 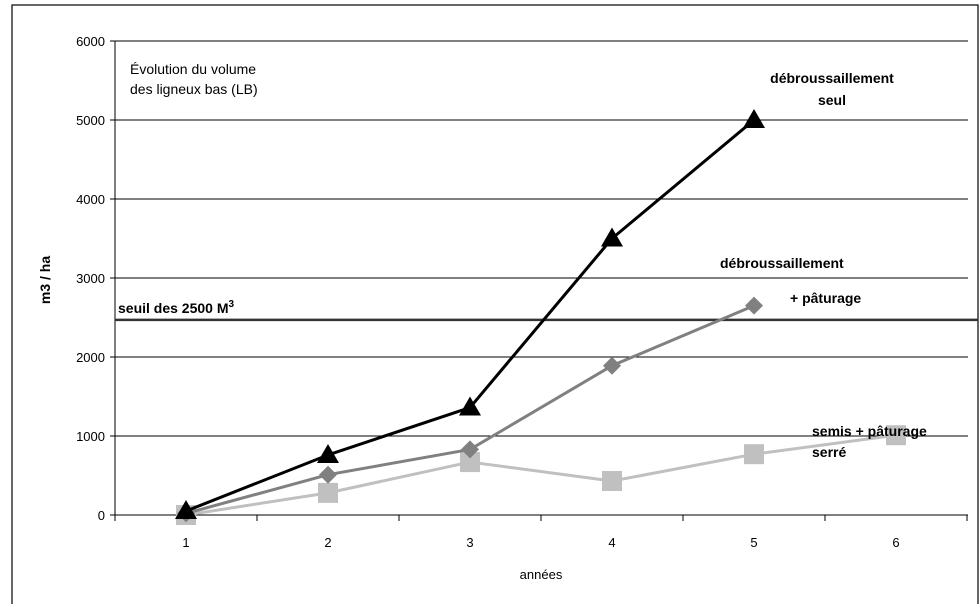 What do you see at coordinates (90, 436) in the screenshot?
I see `y-tick-label-1000: 1000` at bounding box center [90, 436].